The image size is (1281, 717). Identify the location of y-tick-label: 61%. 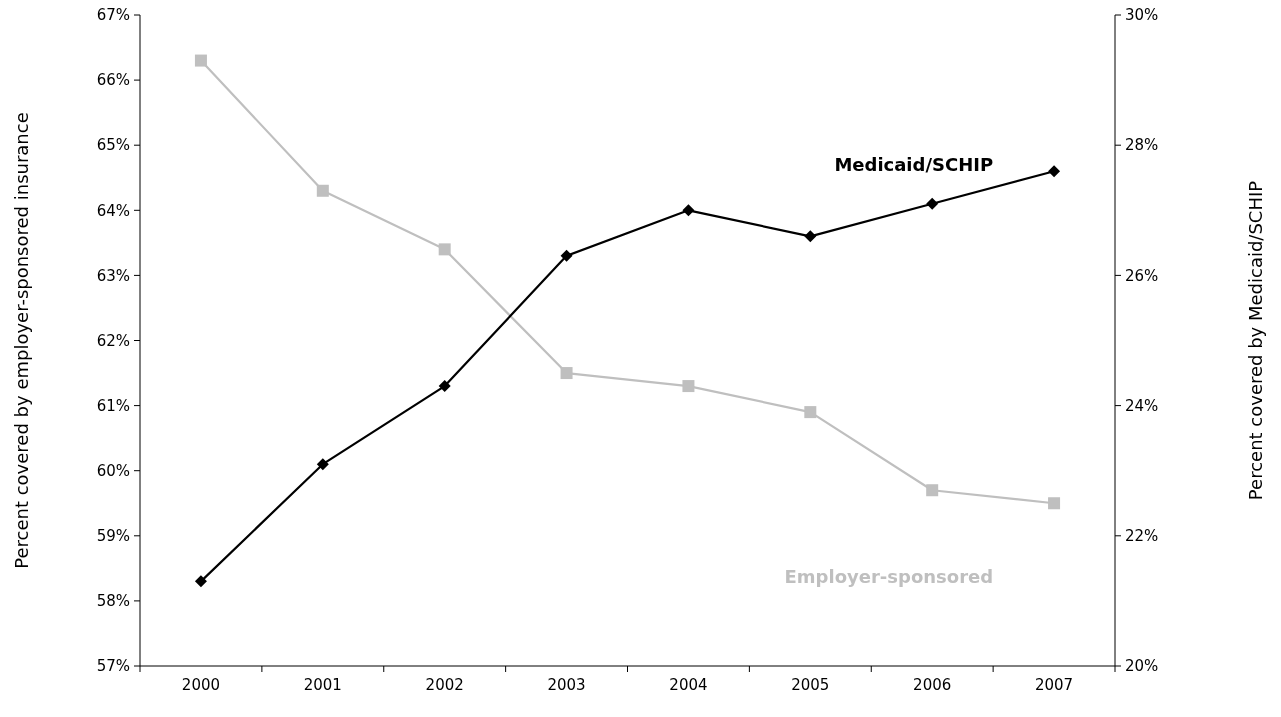
(113, 405).